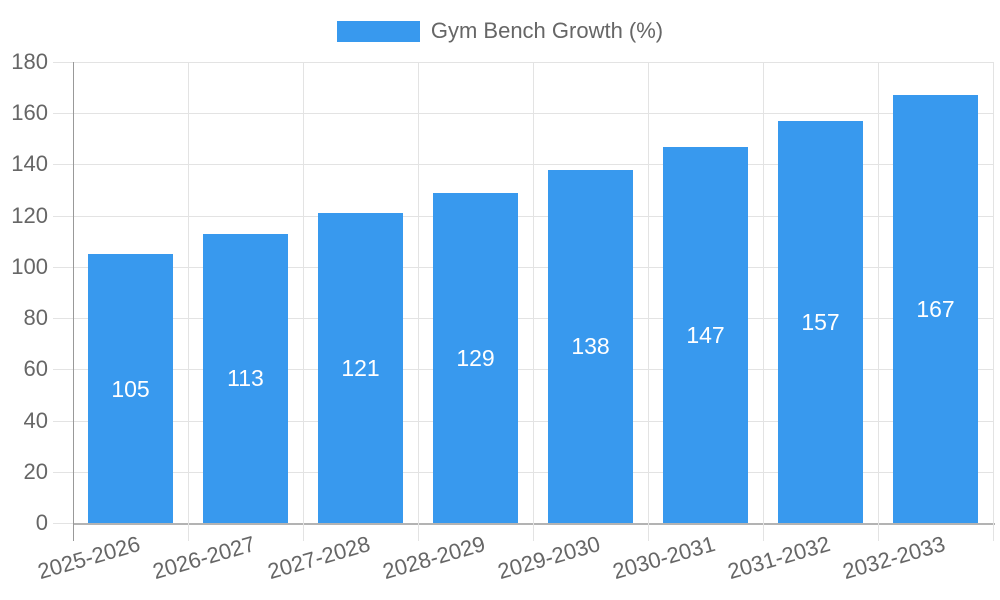 Image resolution: width=1000 pixels, height=600 pixels. Describe the element at coordinates (378, 31) in the screenshot. I see `legend-swatch-icon` at that location.